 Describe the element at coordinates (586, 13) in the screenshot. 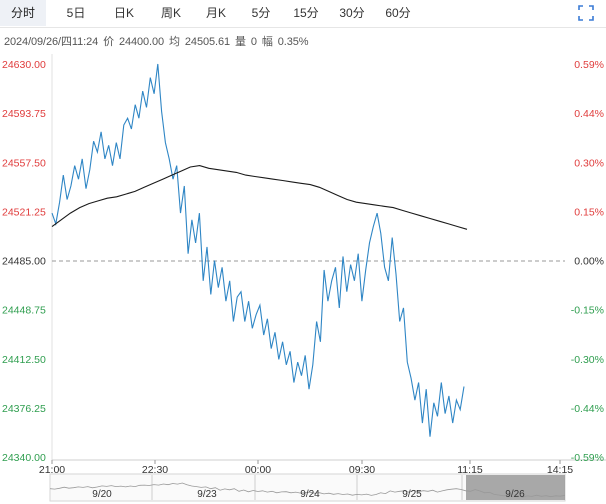

I see `expand-icon` at that location.